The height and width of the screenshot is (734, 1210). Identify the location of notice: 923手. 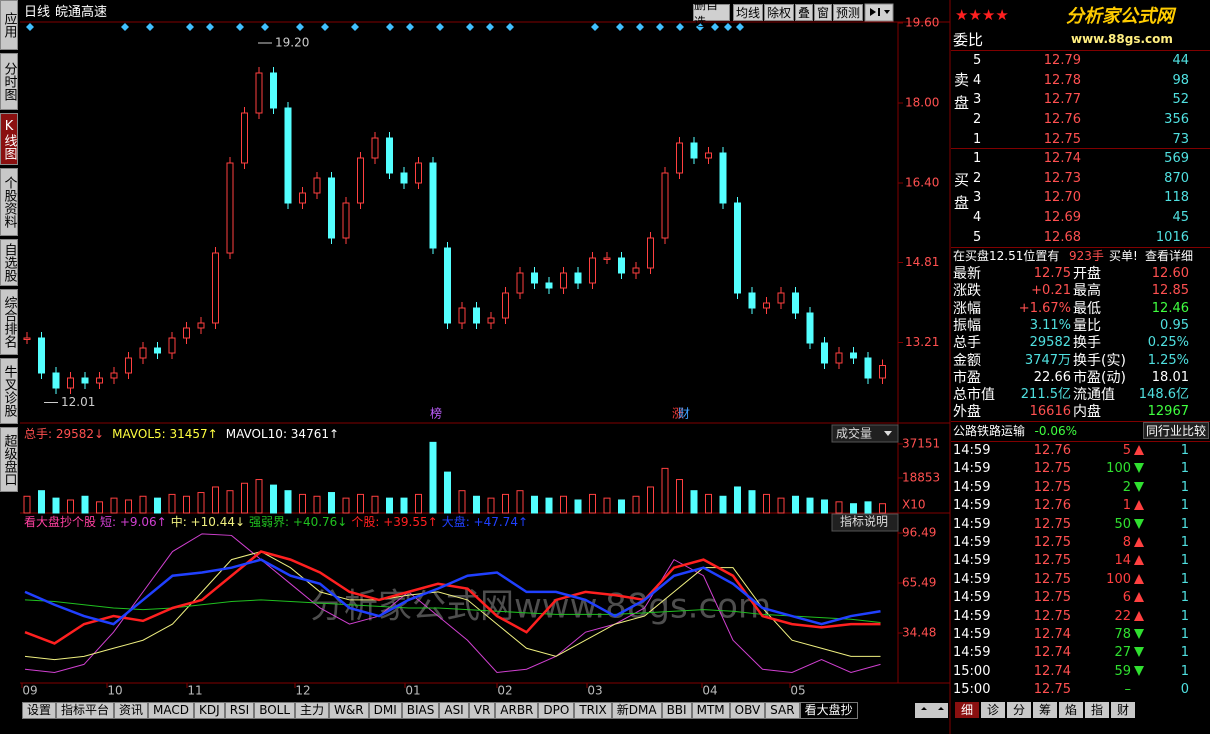
(1086, 256).